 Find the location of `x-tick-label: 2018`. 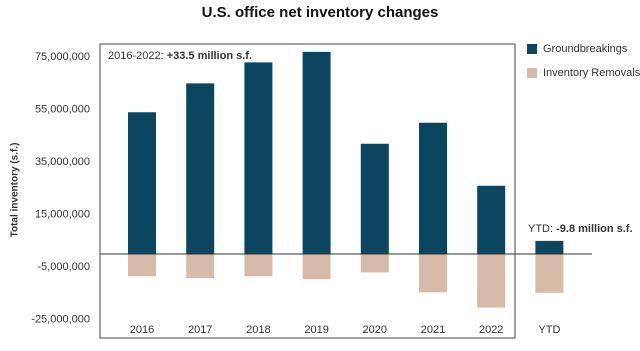

x-tick-label: 2018 is located at coordinates (258, 330).